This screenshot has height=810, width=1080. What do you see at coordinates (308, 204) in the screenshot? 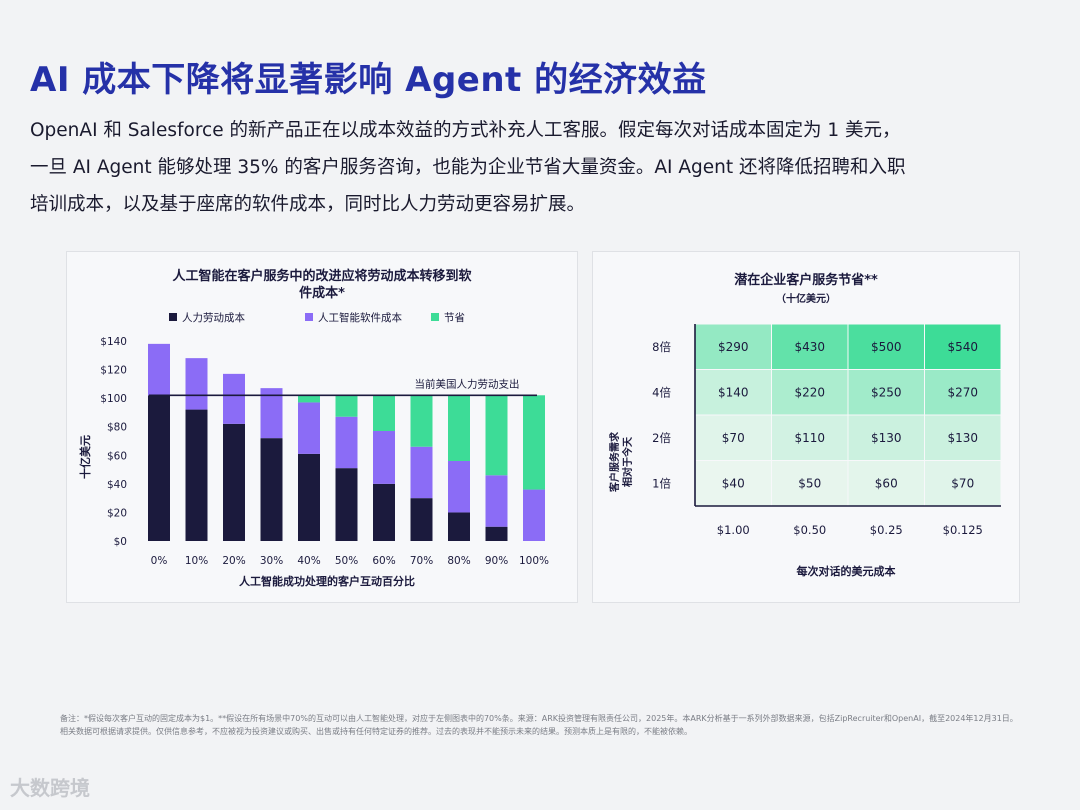
I see `body-line: 培训成本，以及基于座席的软件成本，同时比人力劳动更容易扩展。` at bounding box center [308, 204].